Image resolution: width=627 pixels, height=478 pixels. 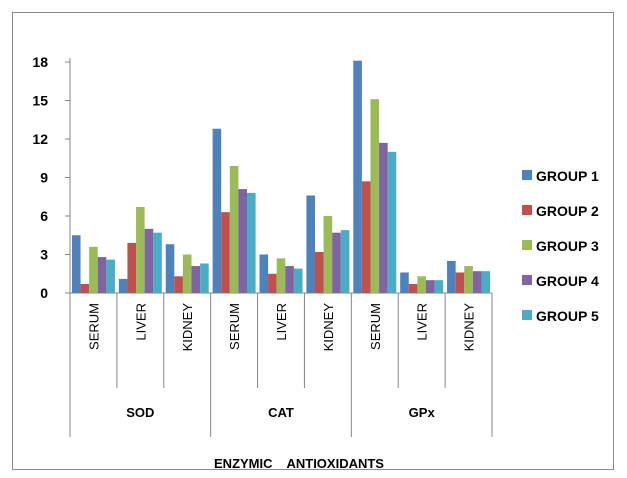 What do you see at coordinates (567, 176) in the screenshot?
I see `legend-label: GROUP 1` at bounding box center [567, 176].